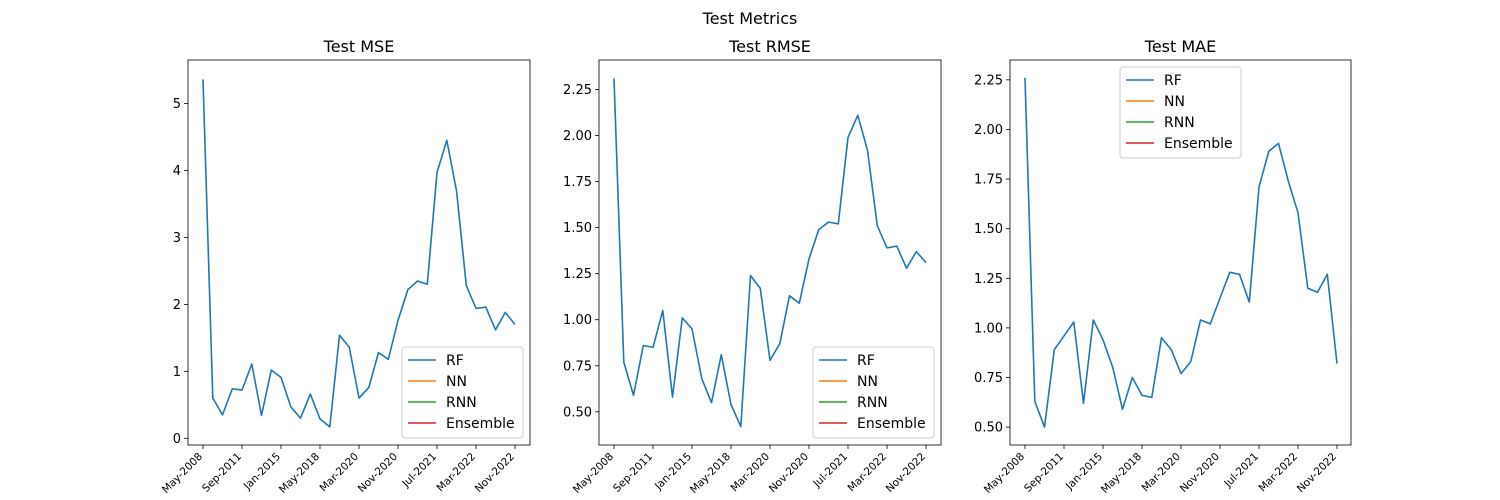 This screenshot has height=500, width=1500. What do you see at coordinates (177, 372) in the screenshot?
I see `y-tick-label: 1` at bounding box center [177, 372].